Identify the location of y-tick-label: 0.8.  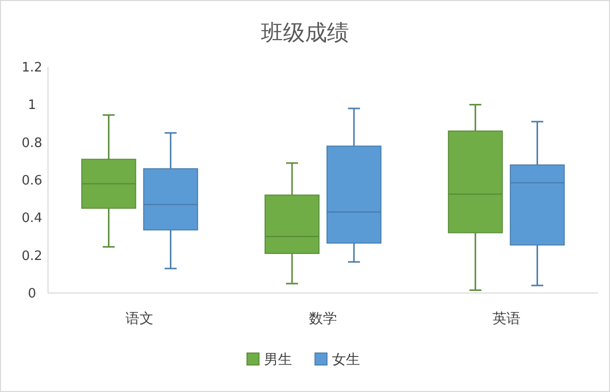
(32, 143).